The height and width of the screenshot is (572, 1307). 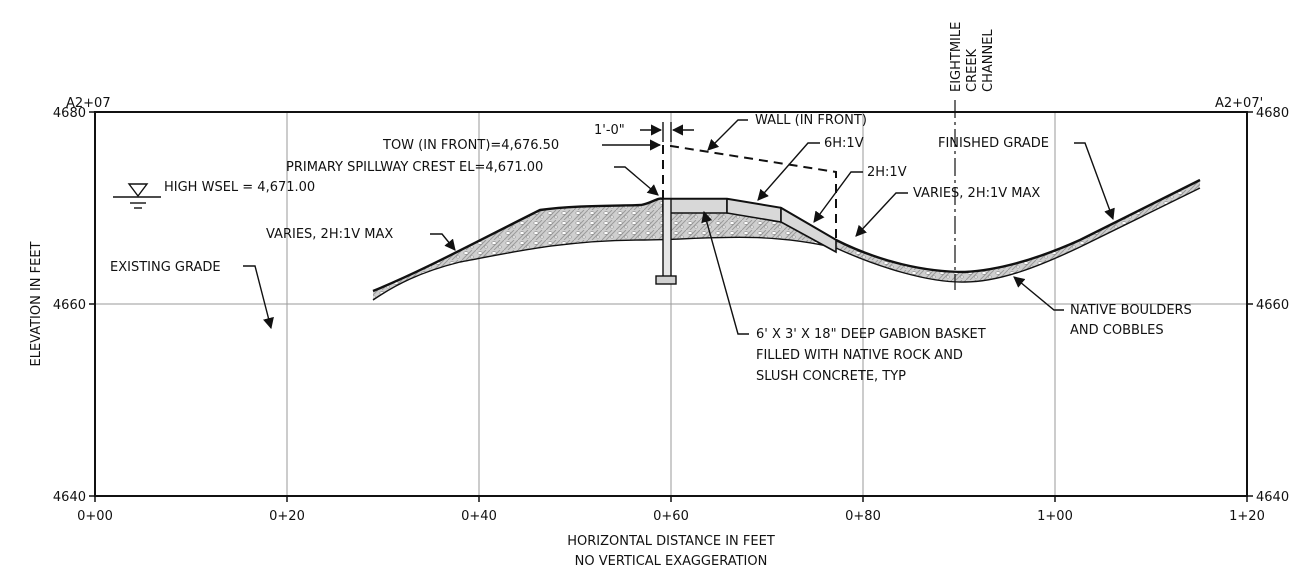 What do you see at coordinates (831, 376) in the screenshot?
I see `gabion-label-line3: SLUSH CONCRETE, TYP` at bounding box center [831, 376].